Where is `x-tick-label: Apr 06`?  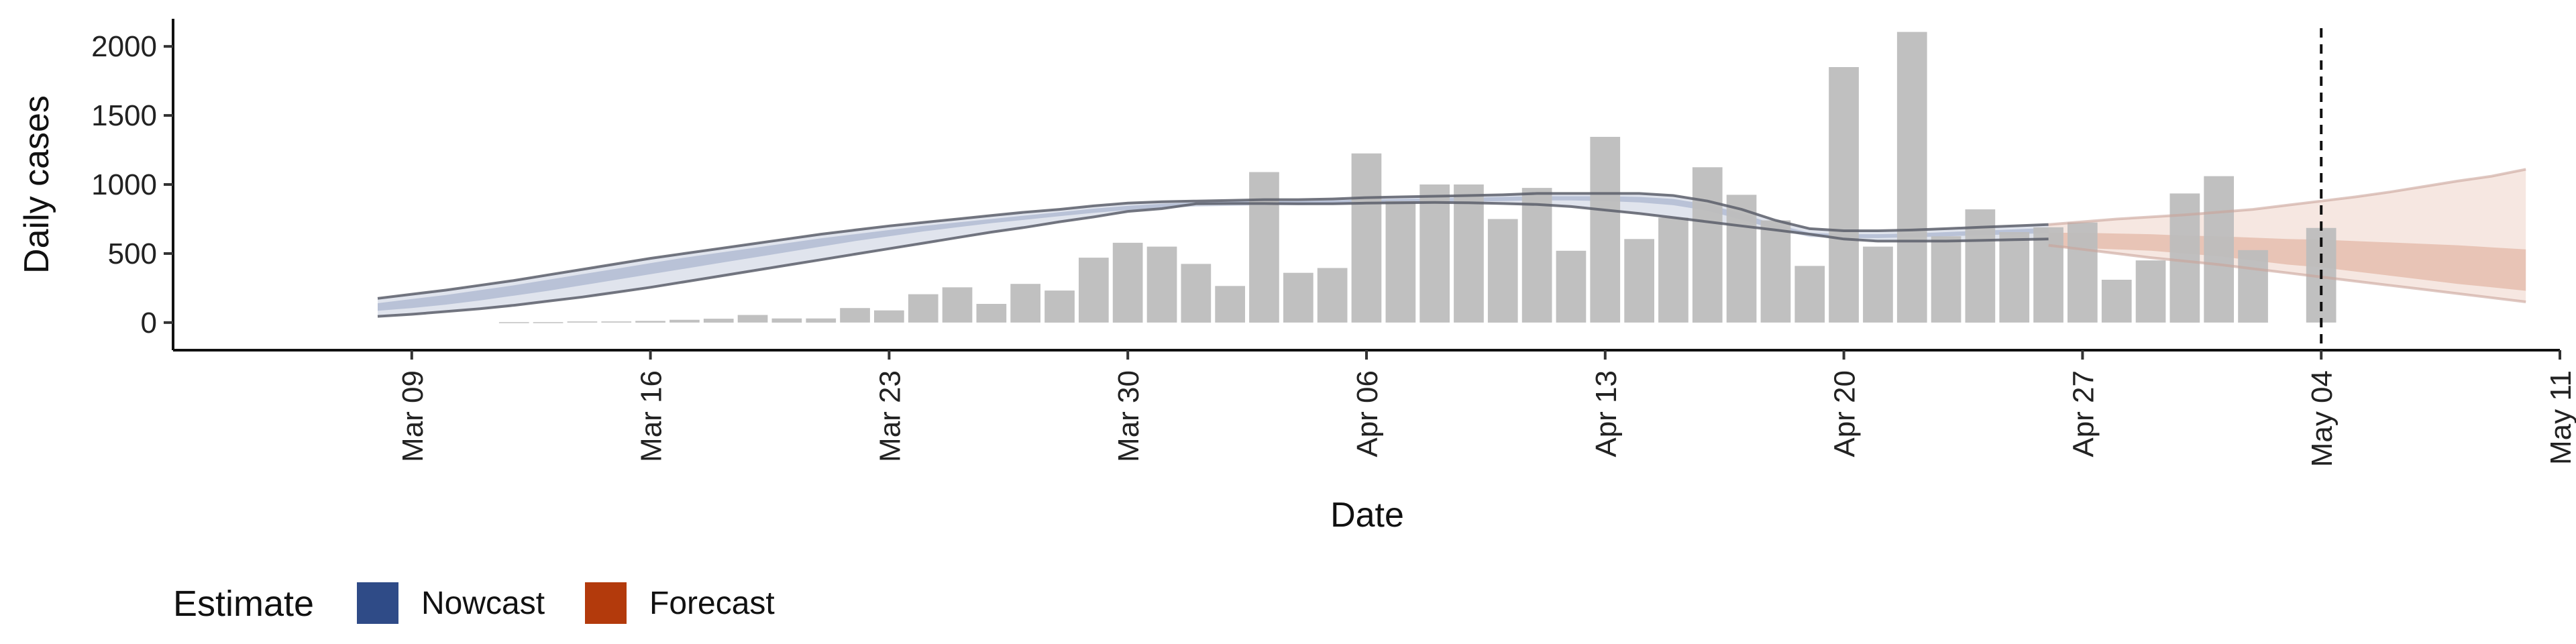 x-tick-label: Apr 06 is located at coordinates (1367, 414).